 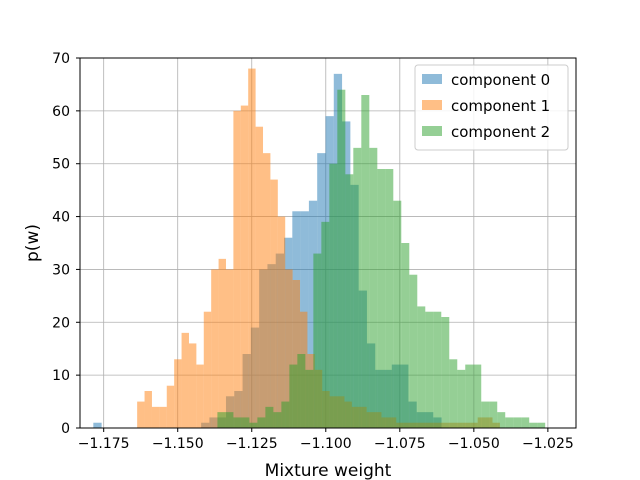 I want to click on x-tick-label: −1.050, so click(x=474, y=444).